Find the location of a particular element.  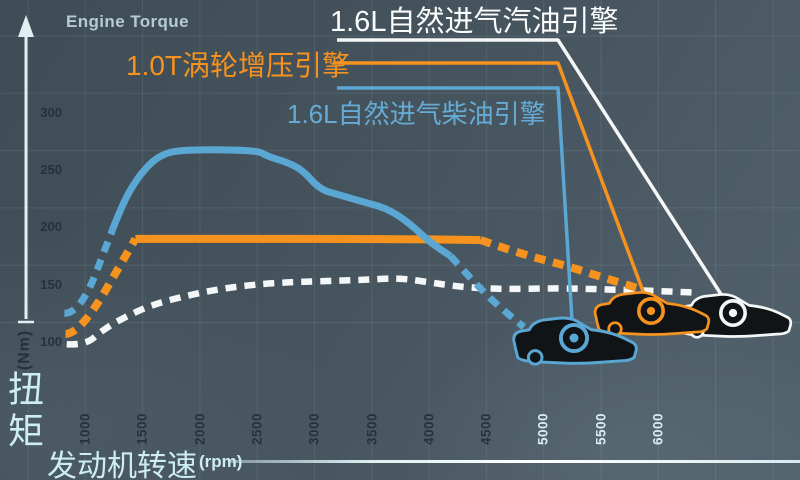

y-axis-unit: (Nm) is located at coordinates (24, 350).